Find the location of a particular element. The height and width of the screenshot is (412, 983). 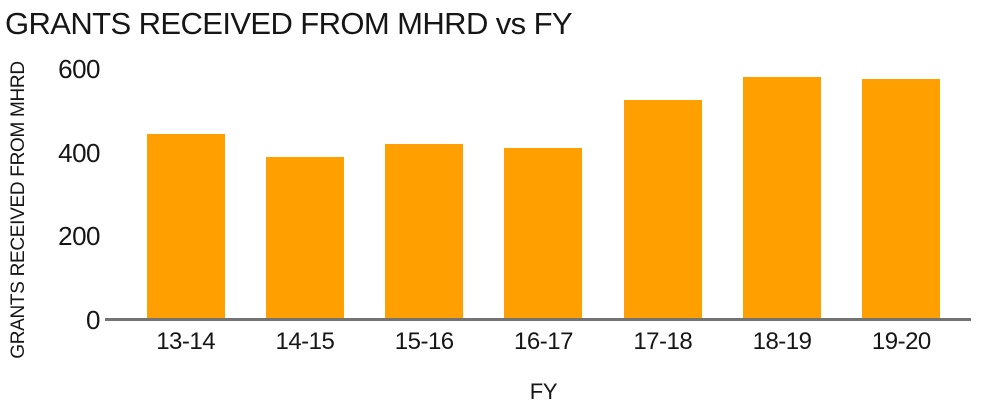

x-tick-label: 19-20 is located at coordinates (901, 341).